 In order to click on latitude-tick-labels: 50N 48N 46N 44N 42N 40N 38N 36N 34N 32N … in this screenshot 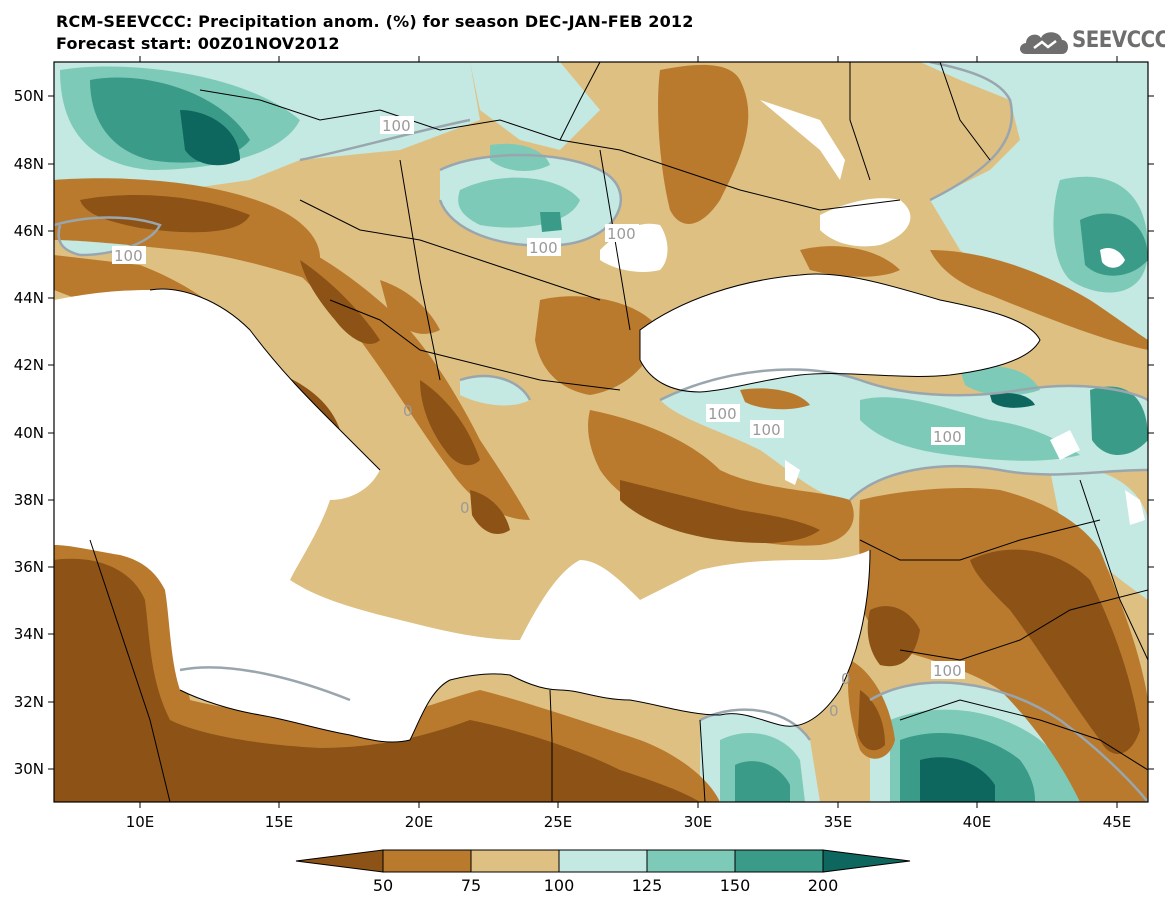, I will do `click(29, 432)`.